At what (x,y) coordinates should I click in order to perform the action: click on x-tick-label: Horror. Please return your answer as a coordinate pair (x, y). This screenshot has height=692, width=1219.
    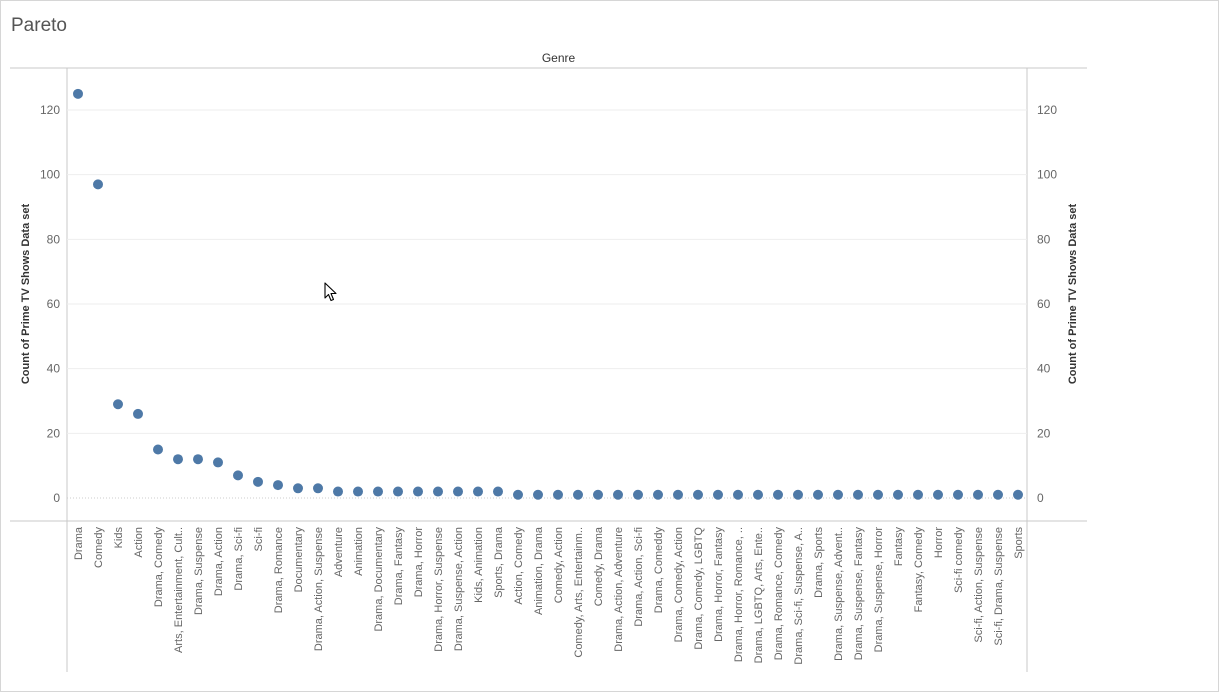
    Looking at the image, I should click on (939, 543).